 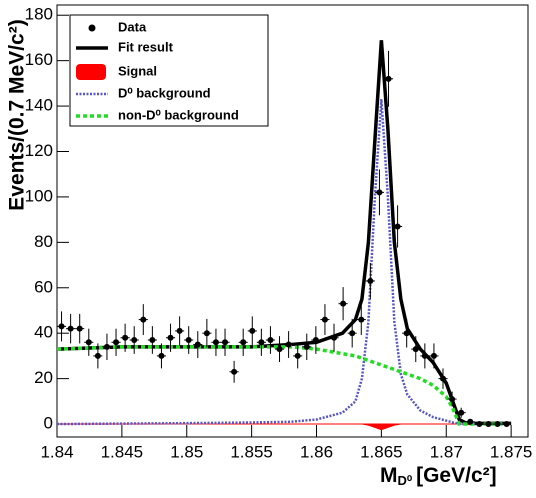 I want to click on x-axis-label: MD⁰ [GeV/c²], so click(x=438, y=476).